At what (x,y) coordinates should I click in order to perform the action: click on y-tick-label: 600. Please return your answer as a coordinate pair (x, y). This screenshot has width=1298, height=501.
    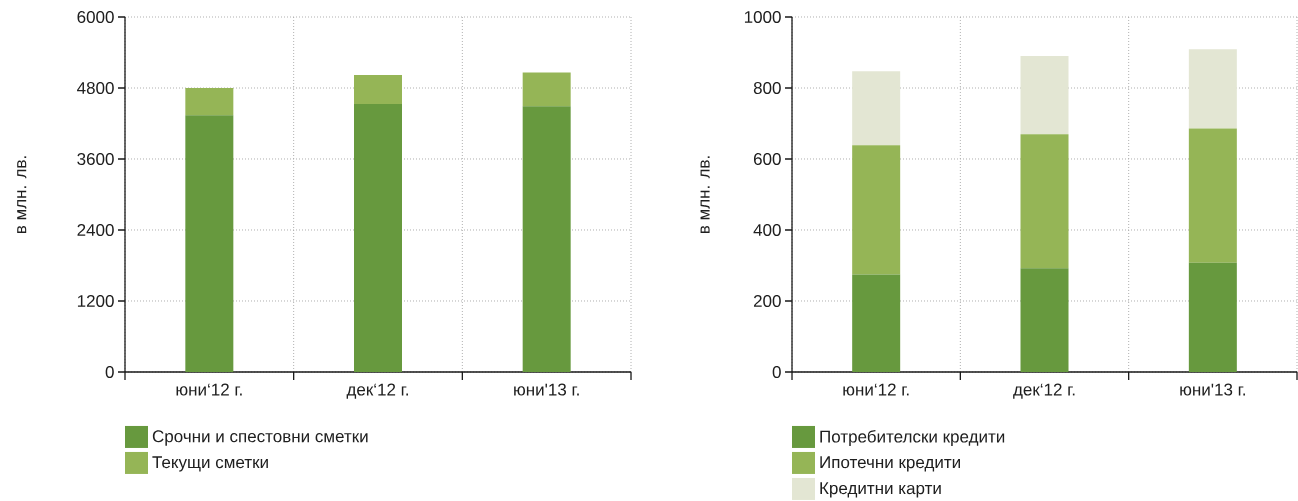
    Looking at the image, I should click on (767, 159).